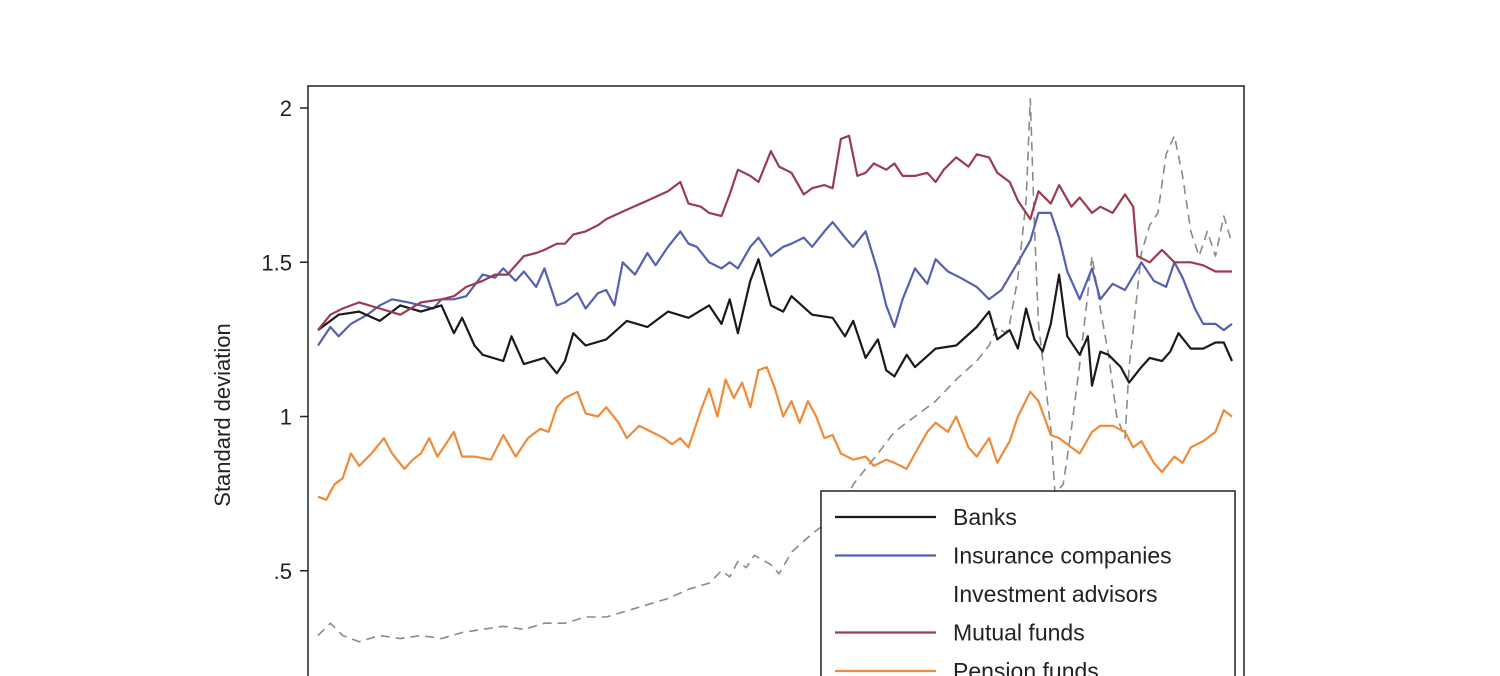  What do you see at coordinates (985, 517) in the screenshot?
I see `legend-label: Banks` at bounding box center [985, 517].